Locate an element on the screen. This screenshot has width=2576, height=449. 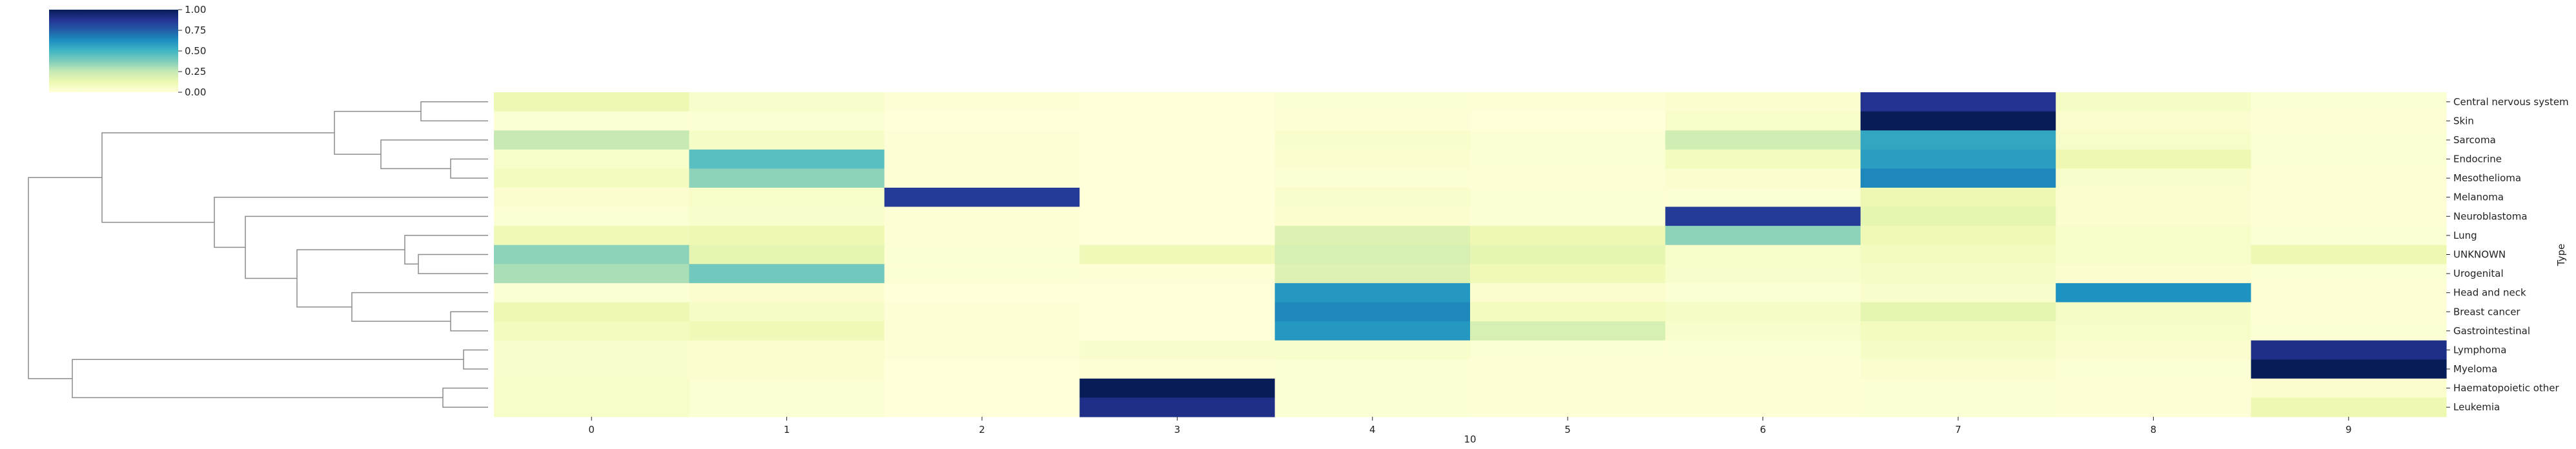
y-tick-label: Lung is located at coordinates (2465, 235).